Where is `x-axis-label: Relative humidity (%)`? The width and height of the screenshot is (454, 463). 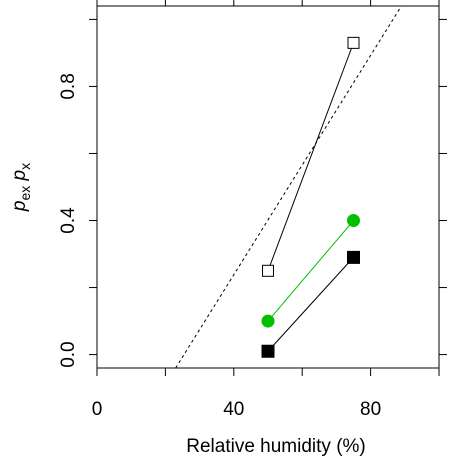
x-axis-label: Relative humidity (%) is located at coordinates (276, 446).